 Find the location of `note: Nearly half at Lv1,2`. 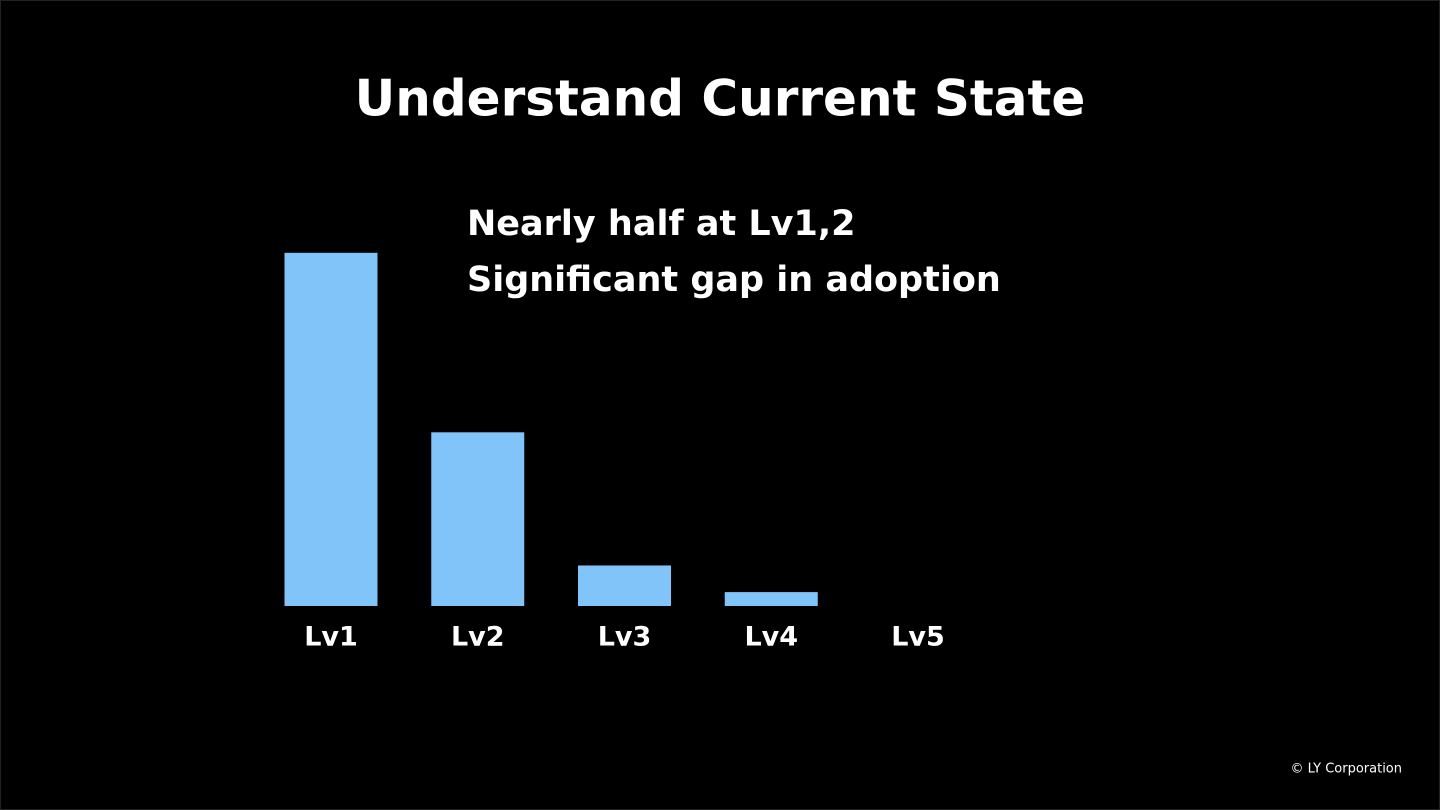

note: Nearly half at Lv1,2 is located at coordinates (661, 224).